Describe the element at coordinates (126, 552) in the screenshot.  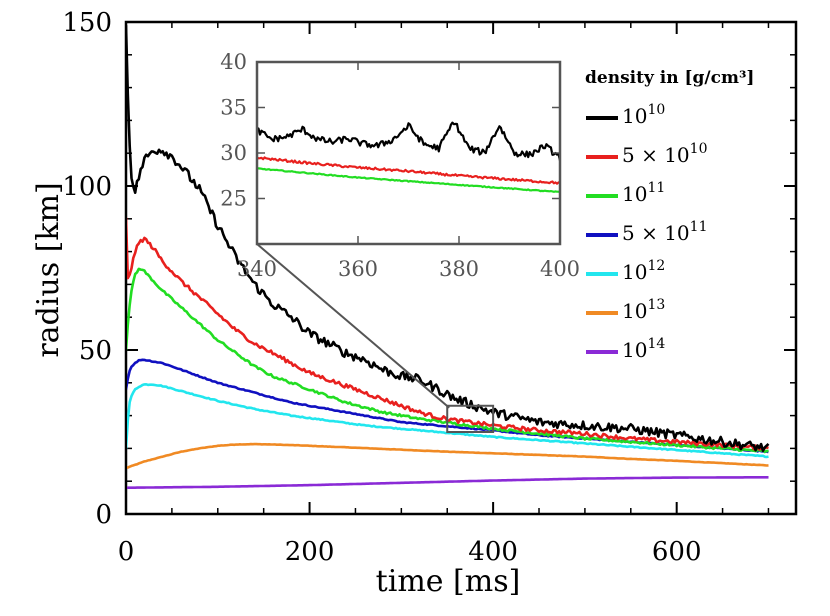
I see `x-tick-label: 0` at that location.